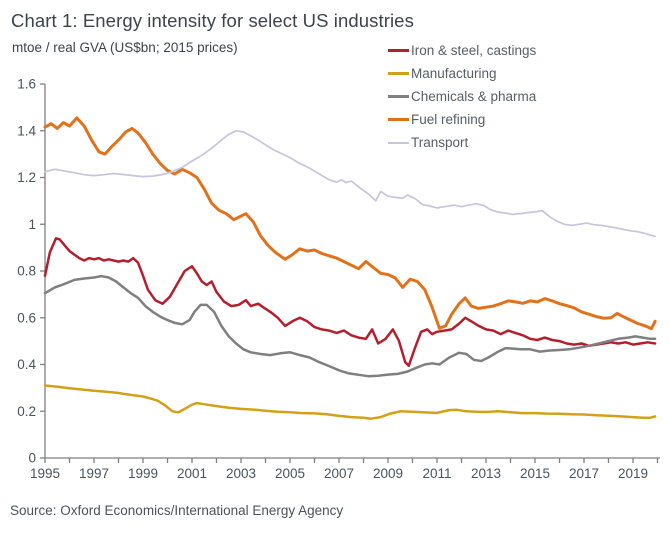 The width and height of the screenshot is (670, 536). I want to click on y-tick-label: 1.6, so click(26, 84).